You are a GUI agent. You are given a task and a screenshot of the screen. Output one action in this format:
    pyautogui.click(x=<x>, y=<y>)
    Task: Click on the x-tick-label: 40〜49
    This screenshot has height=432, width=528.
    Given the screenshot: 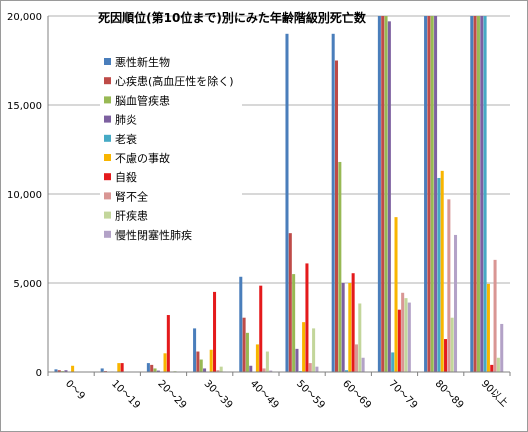 What is the action you would take?
    pyautogui.click(x=264, y=394)
    